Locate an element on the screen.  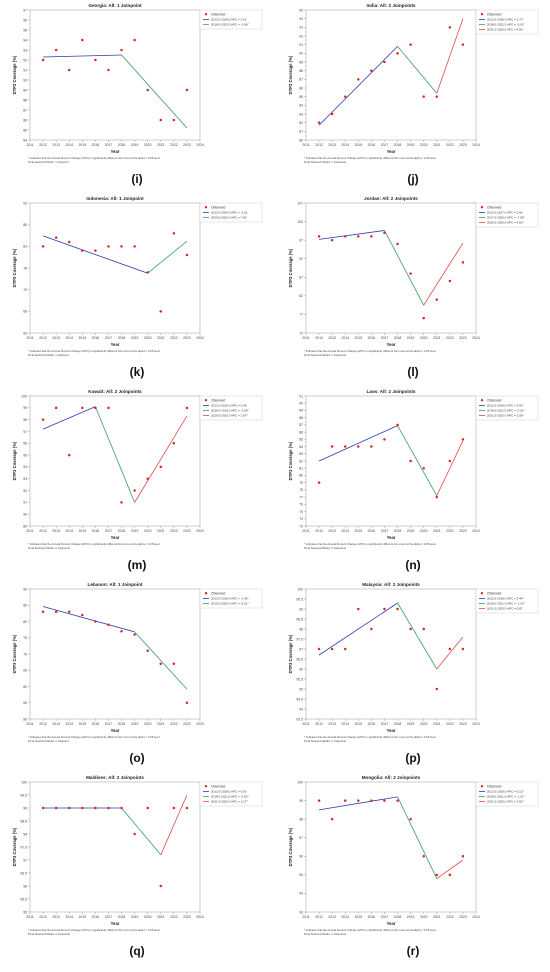
y-tick-label: 100 is located at coordinates (24, 782).